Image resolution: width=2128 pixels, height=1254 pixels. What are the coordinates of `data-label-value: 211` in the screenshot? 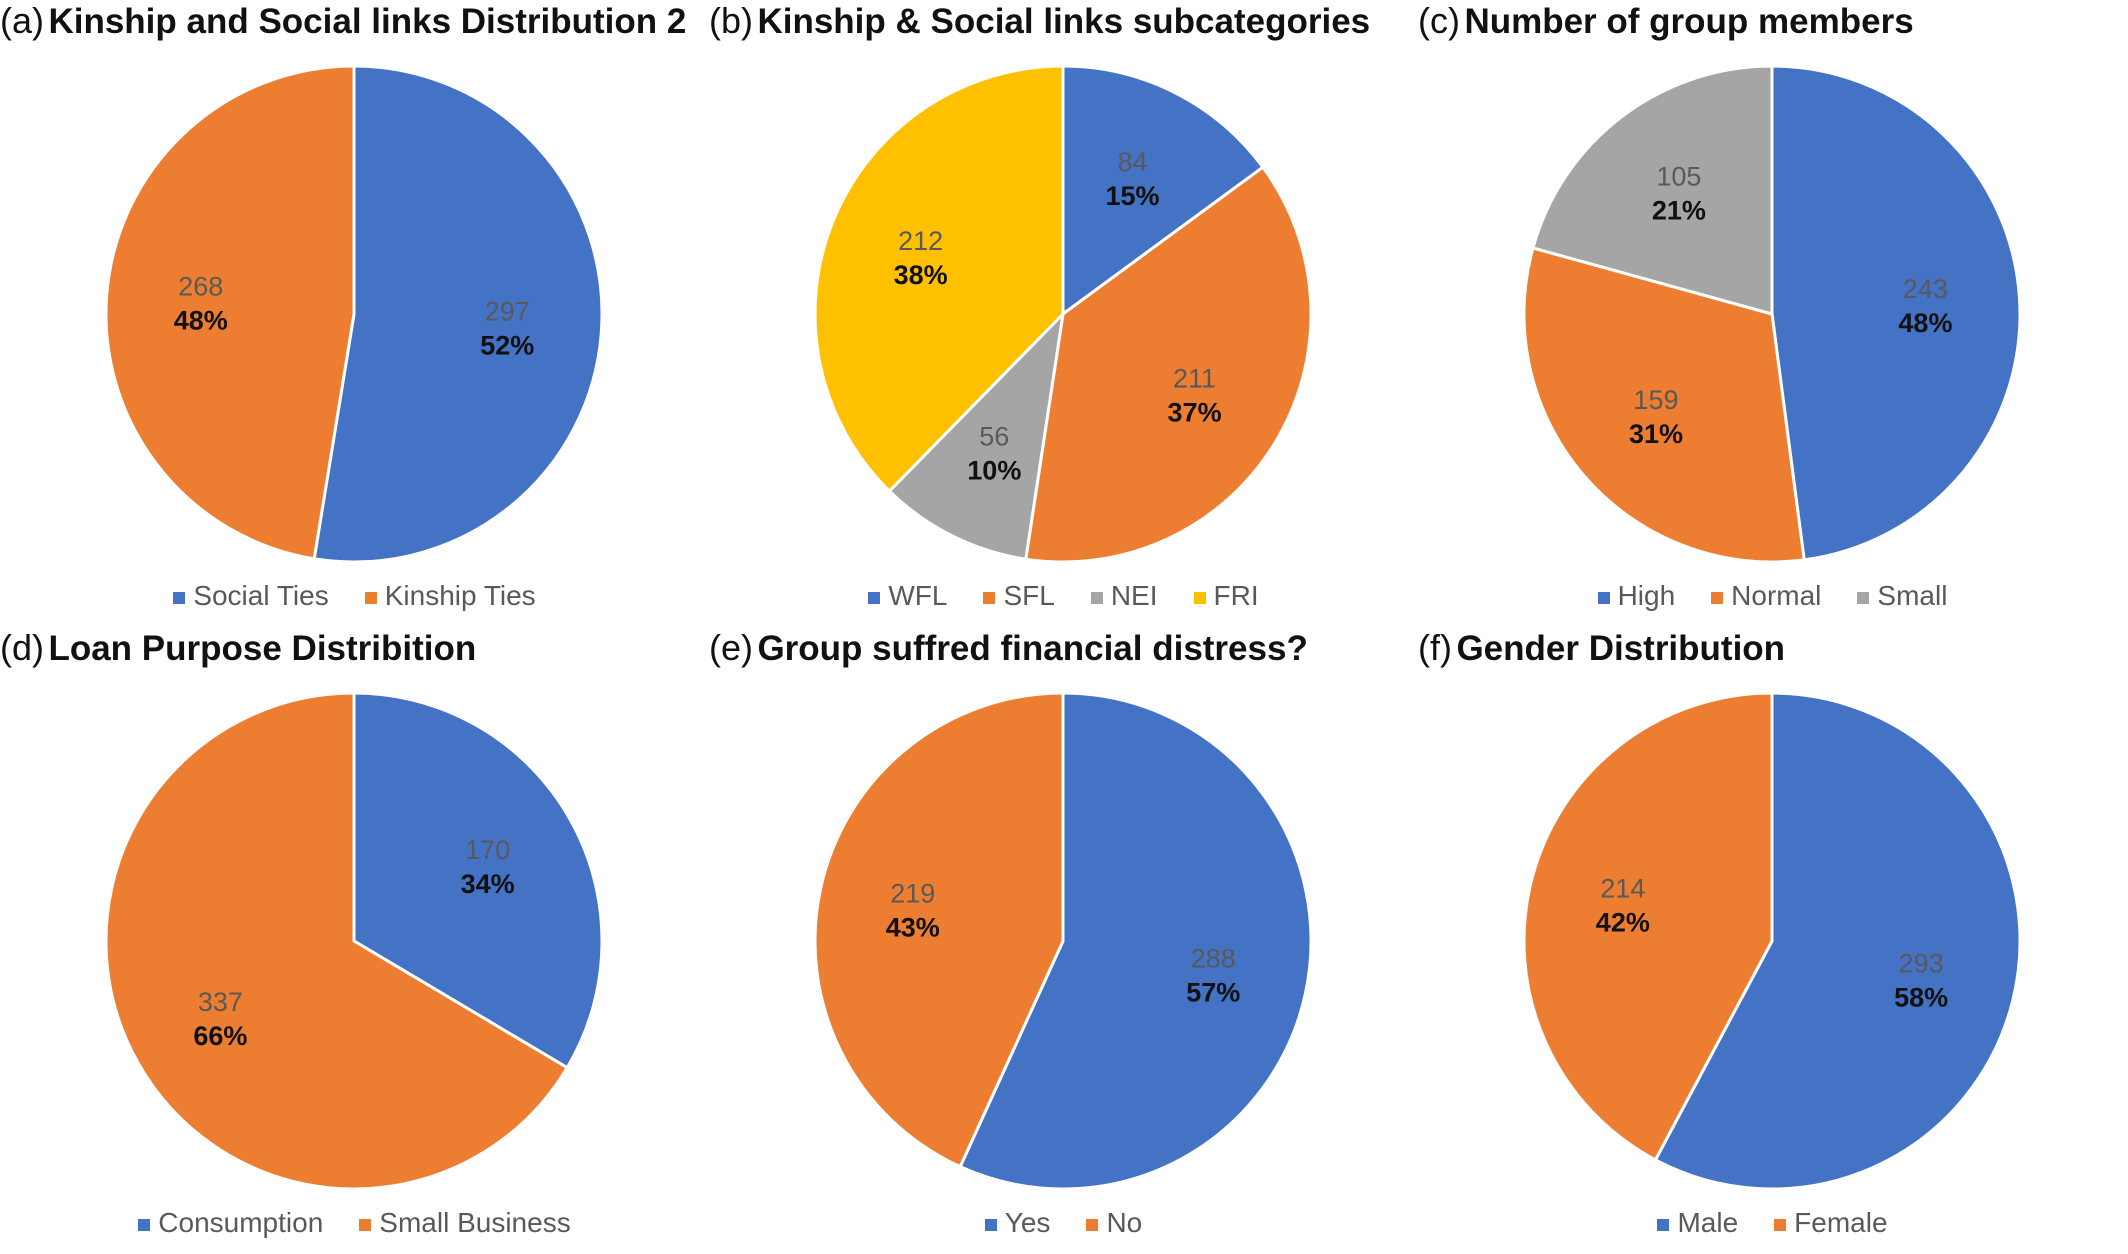 It's located at (1194, 379).